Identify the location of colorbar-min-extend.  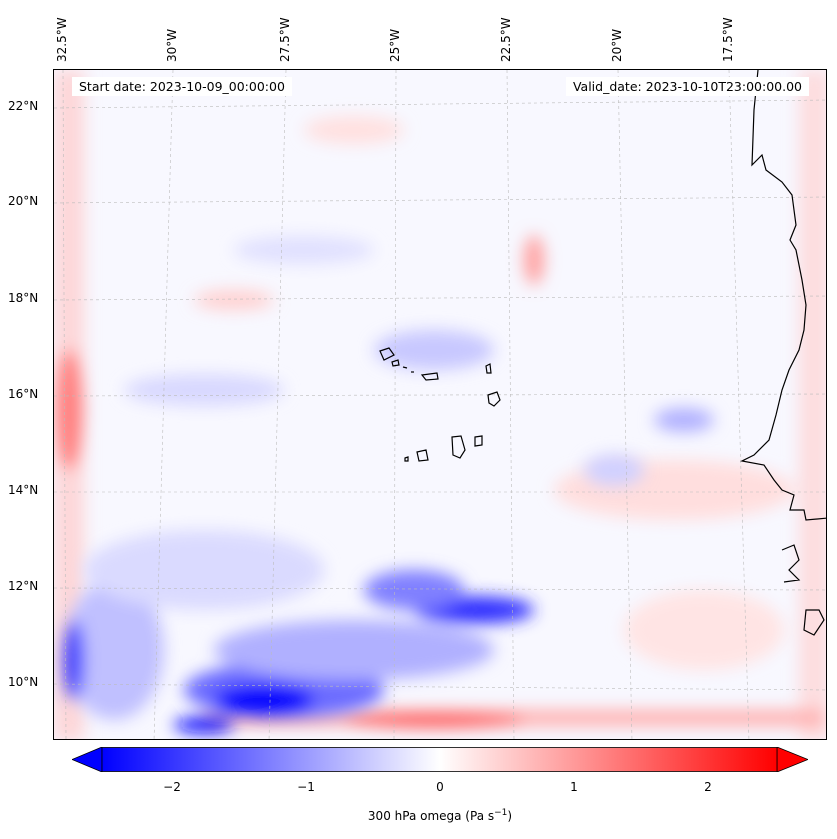
(87, 759).